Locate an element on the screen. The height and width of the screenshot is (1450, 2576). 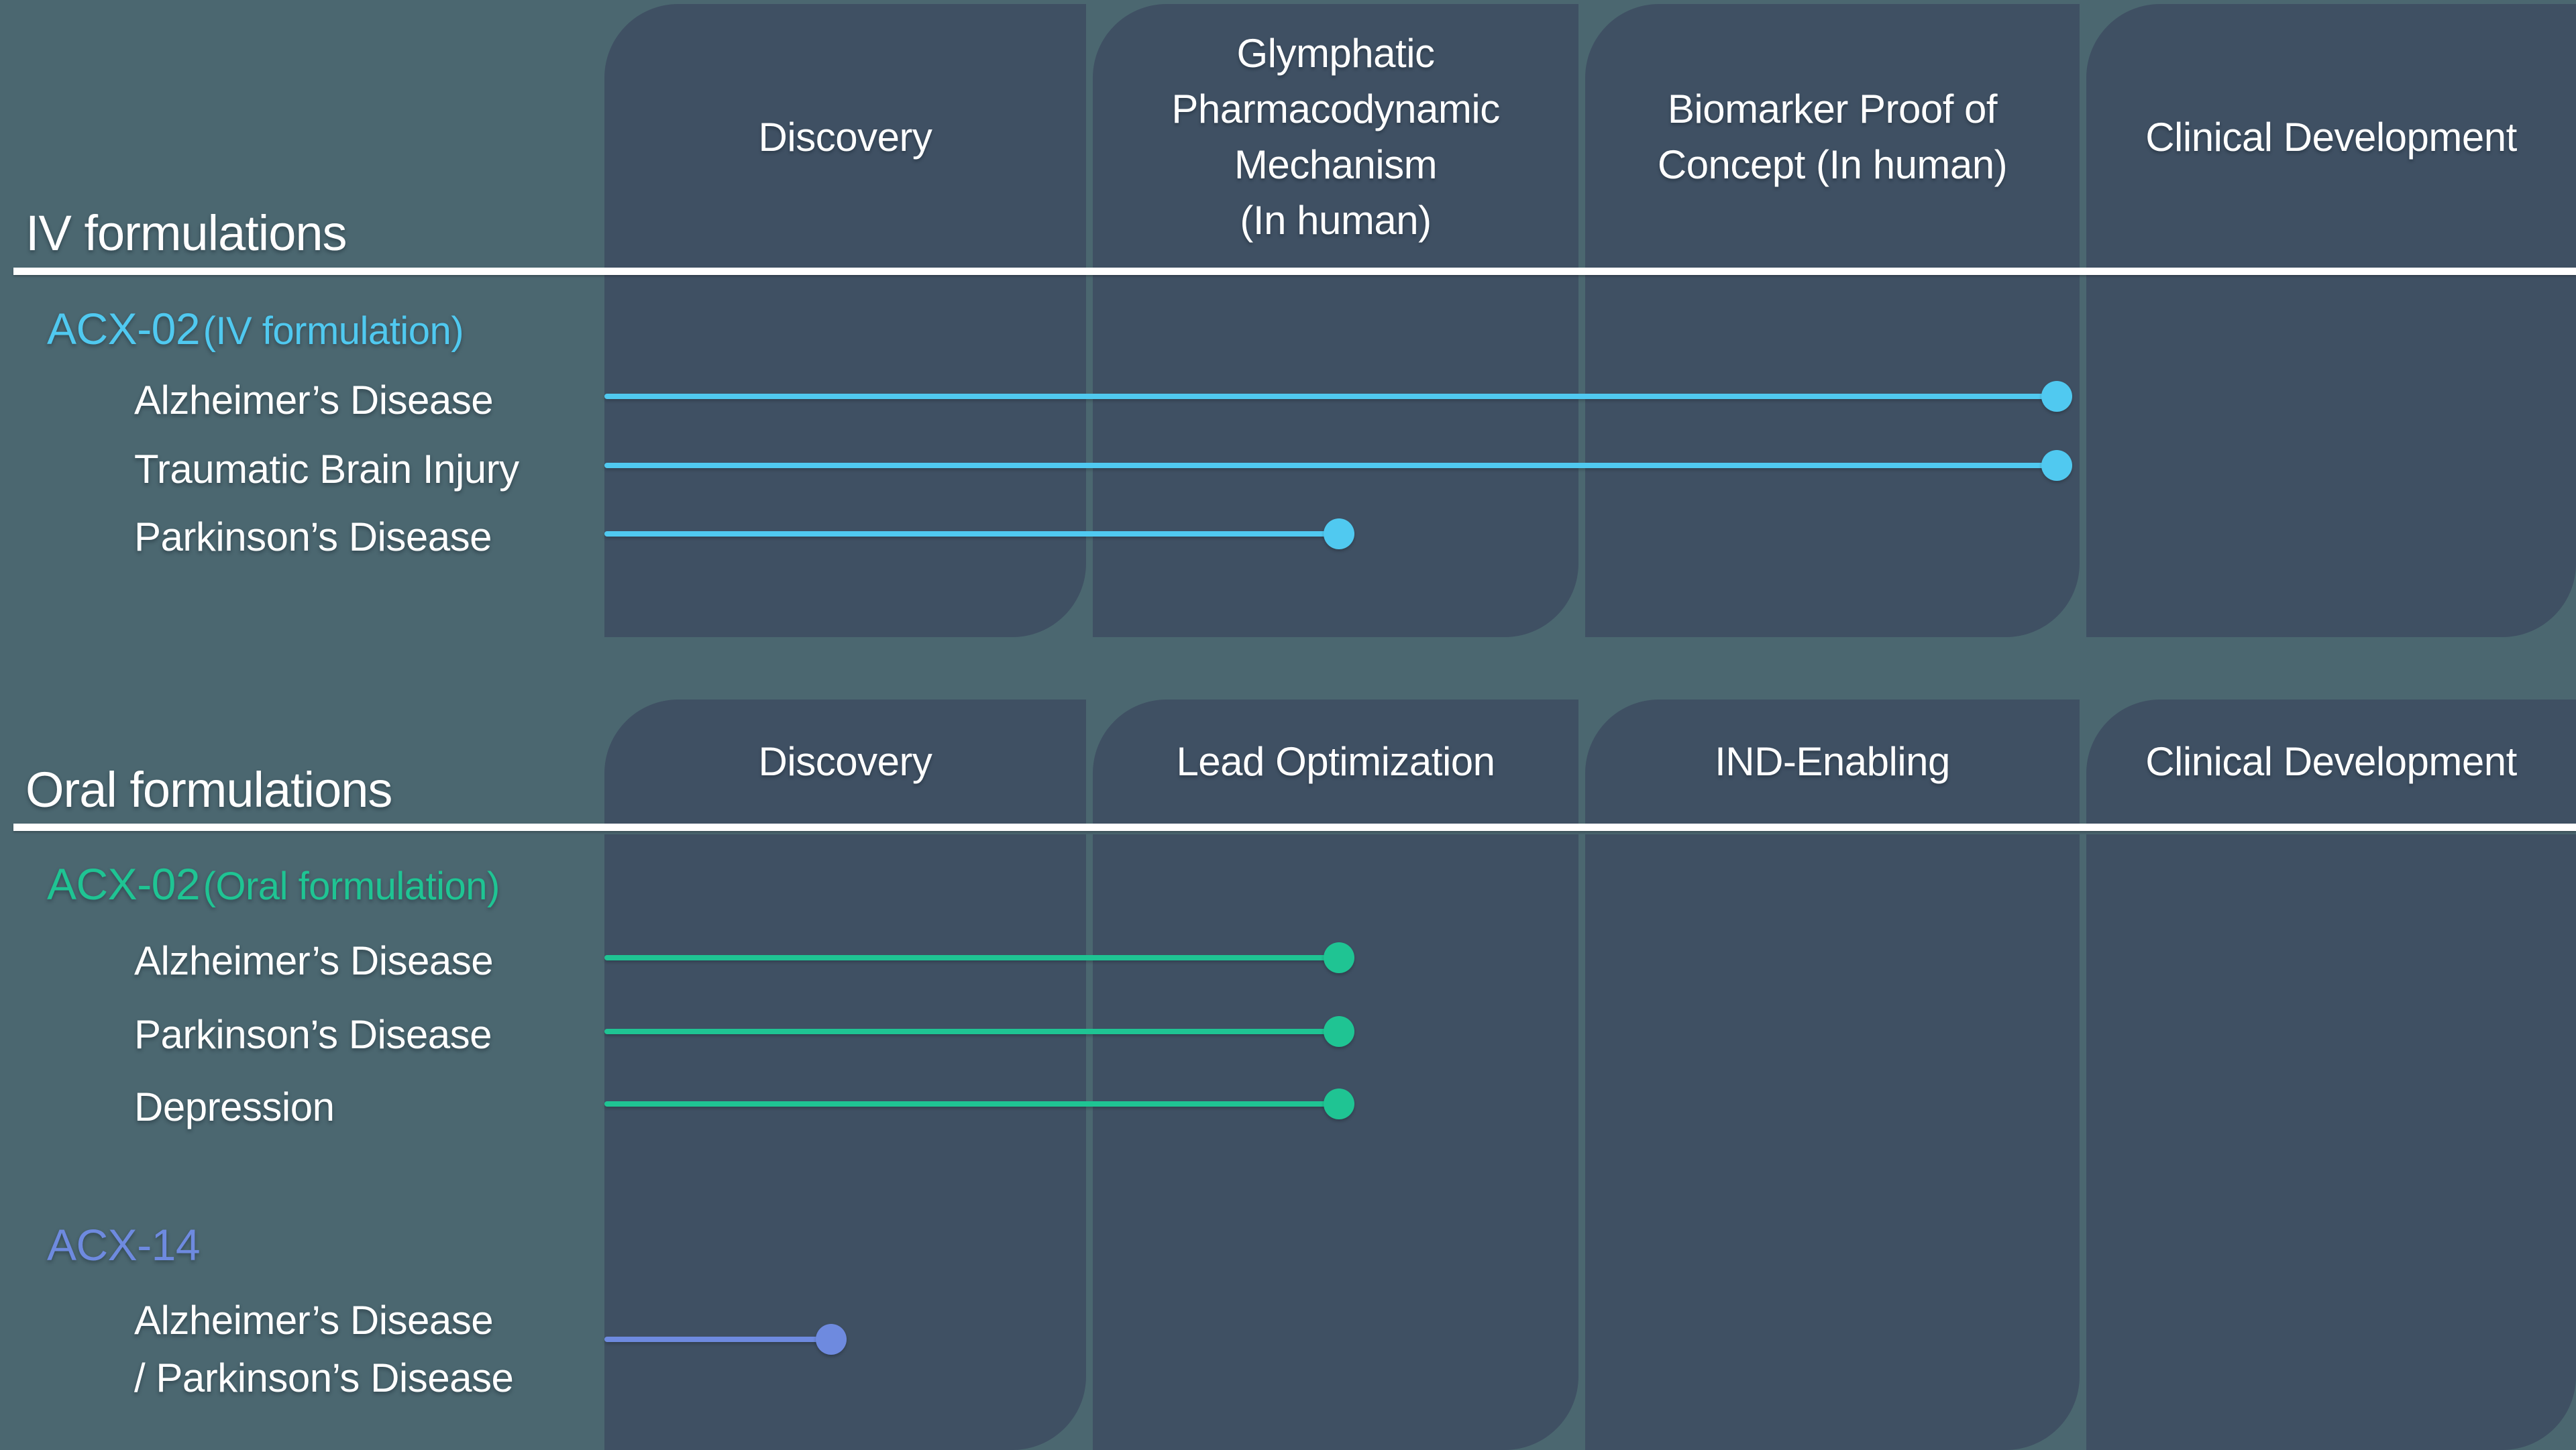
oral-stage-body-panel-discovery is located at coordinates (845, 1142).